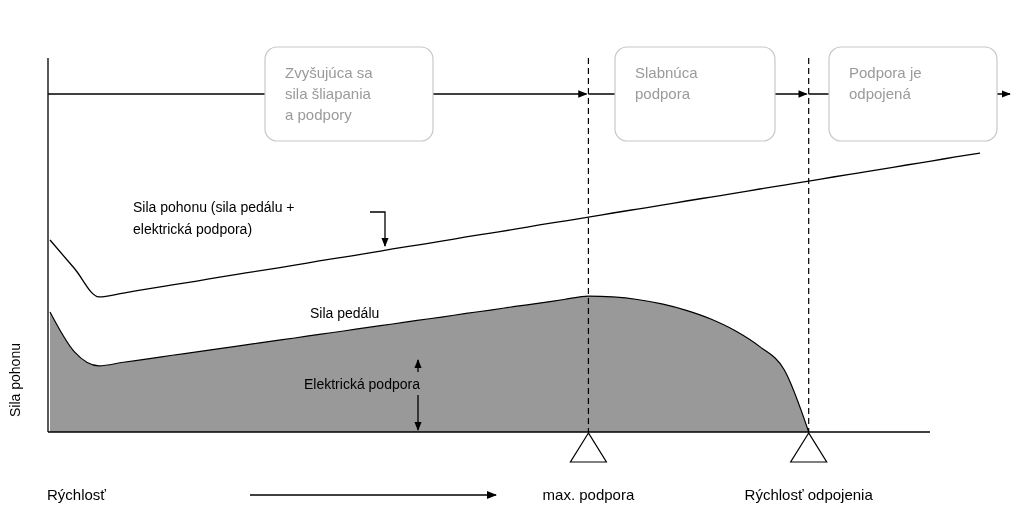 The width and height of the screenshot is (1019, 509). I want to click on text: Slabnúca podpora, so click(667, 83).